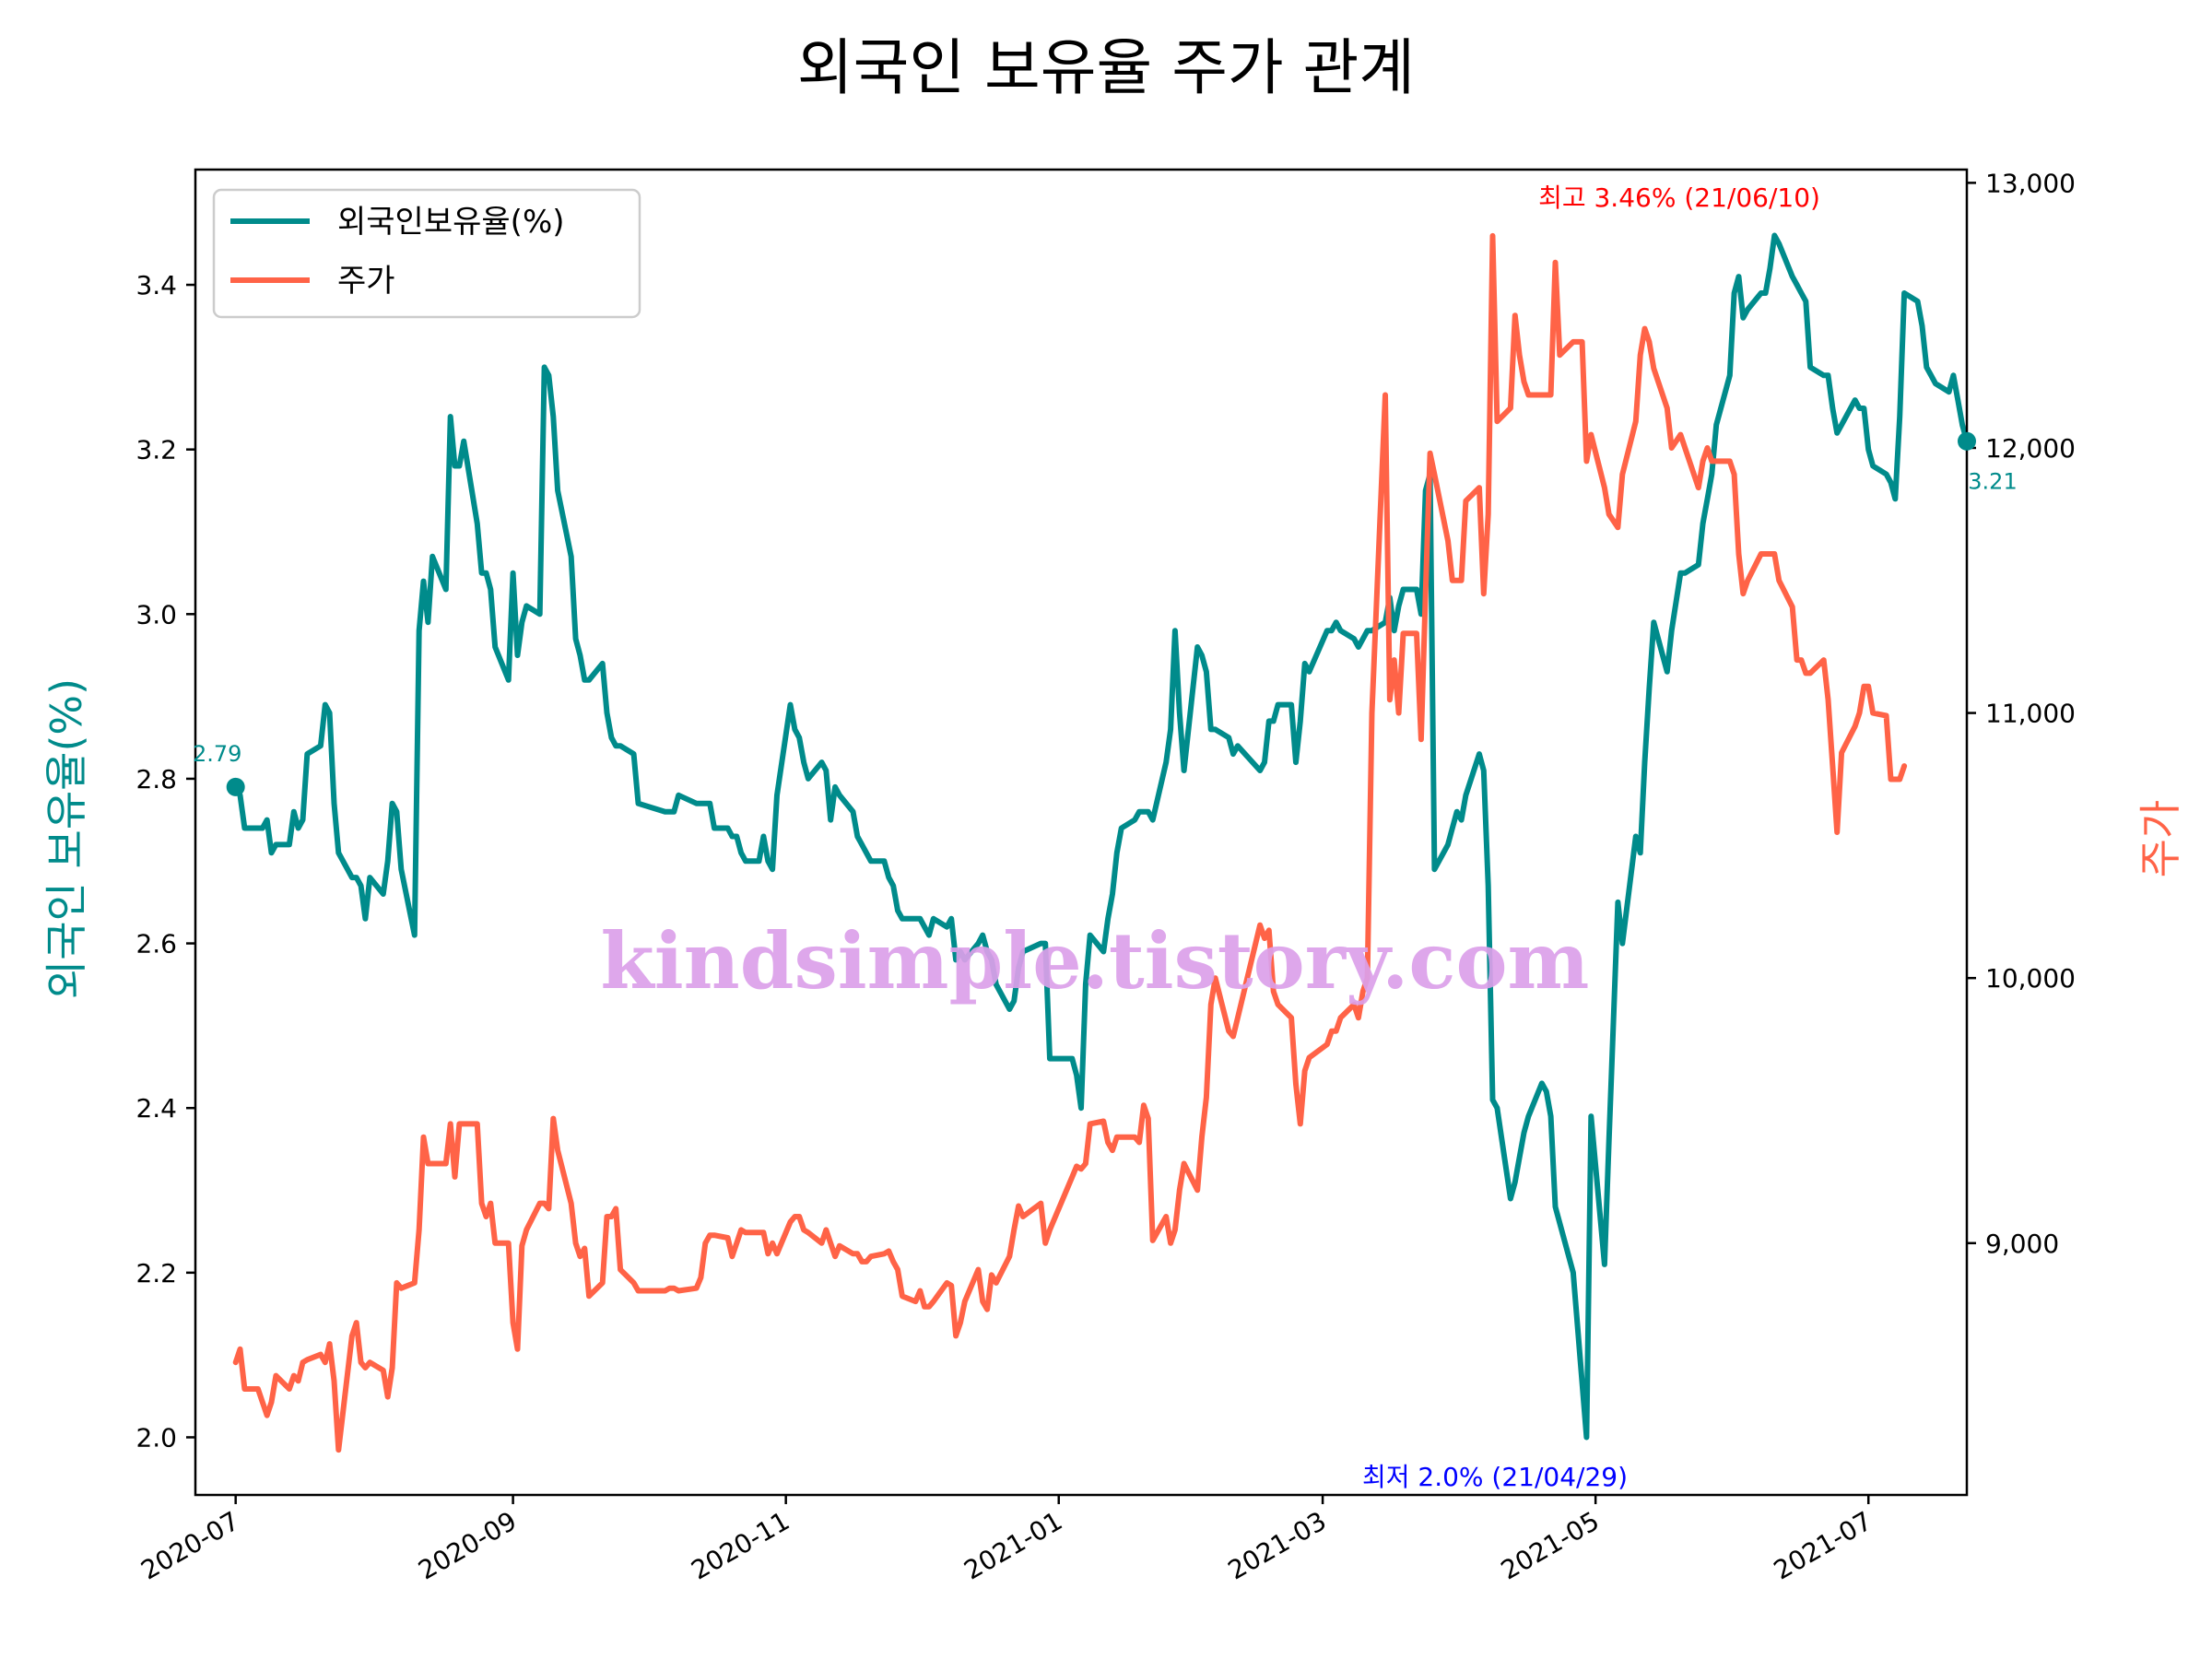  What do you see at coordinates (451, 222) in the screenshot?
I see `legend-label: 외국인보유율(%)` at bounding box center [451, 222].